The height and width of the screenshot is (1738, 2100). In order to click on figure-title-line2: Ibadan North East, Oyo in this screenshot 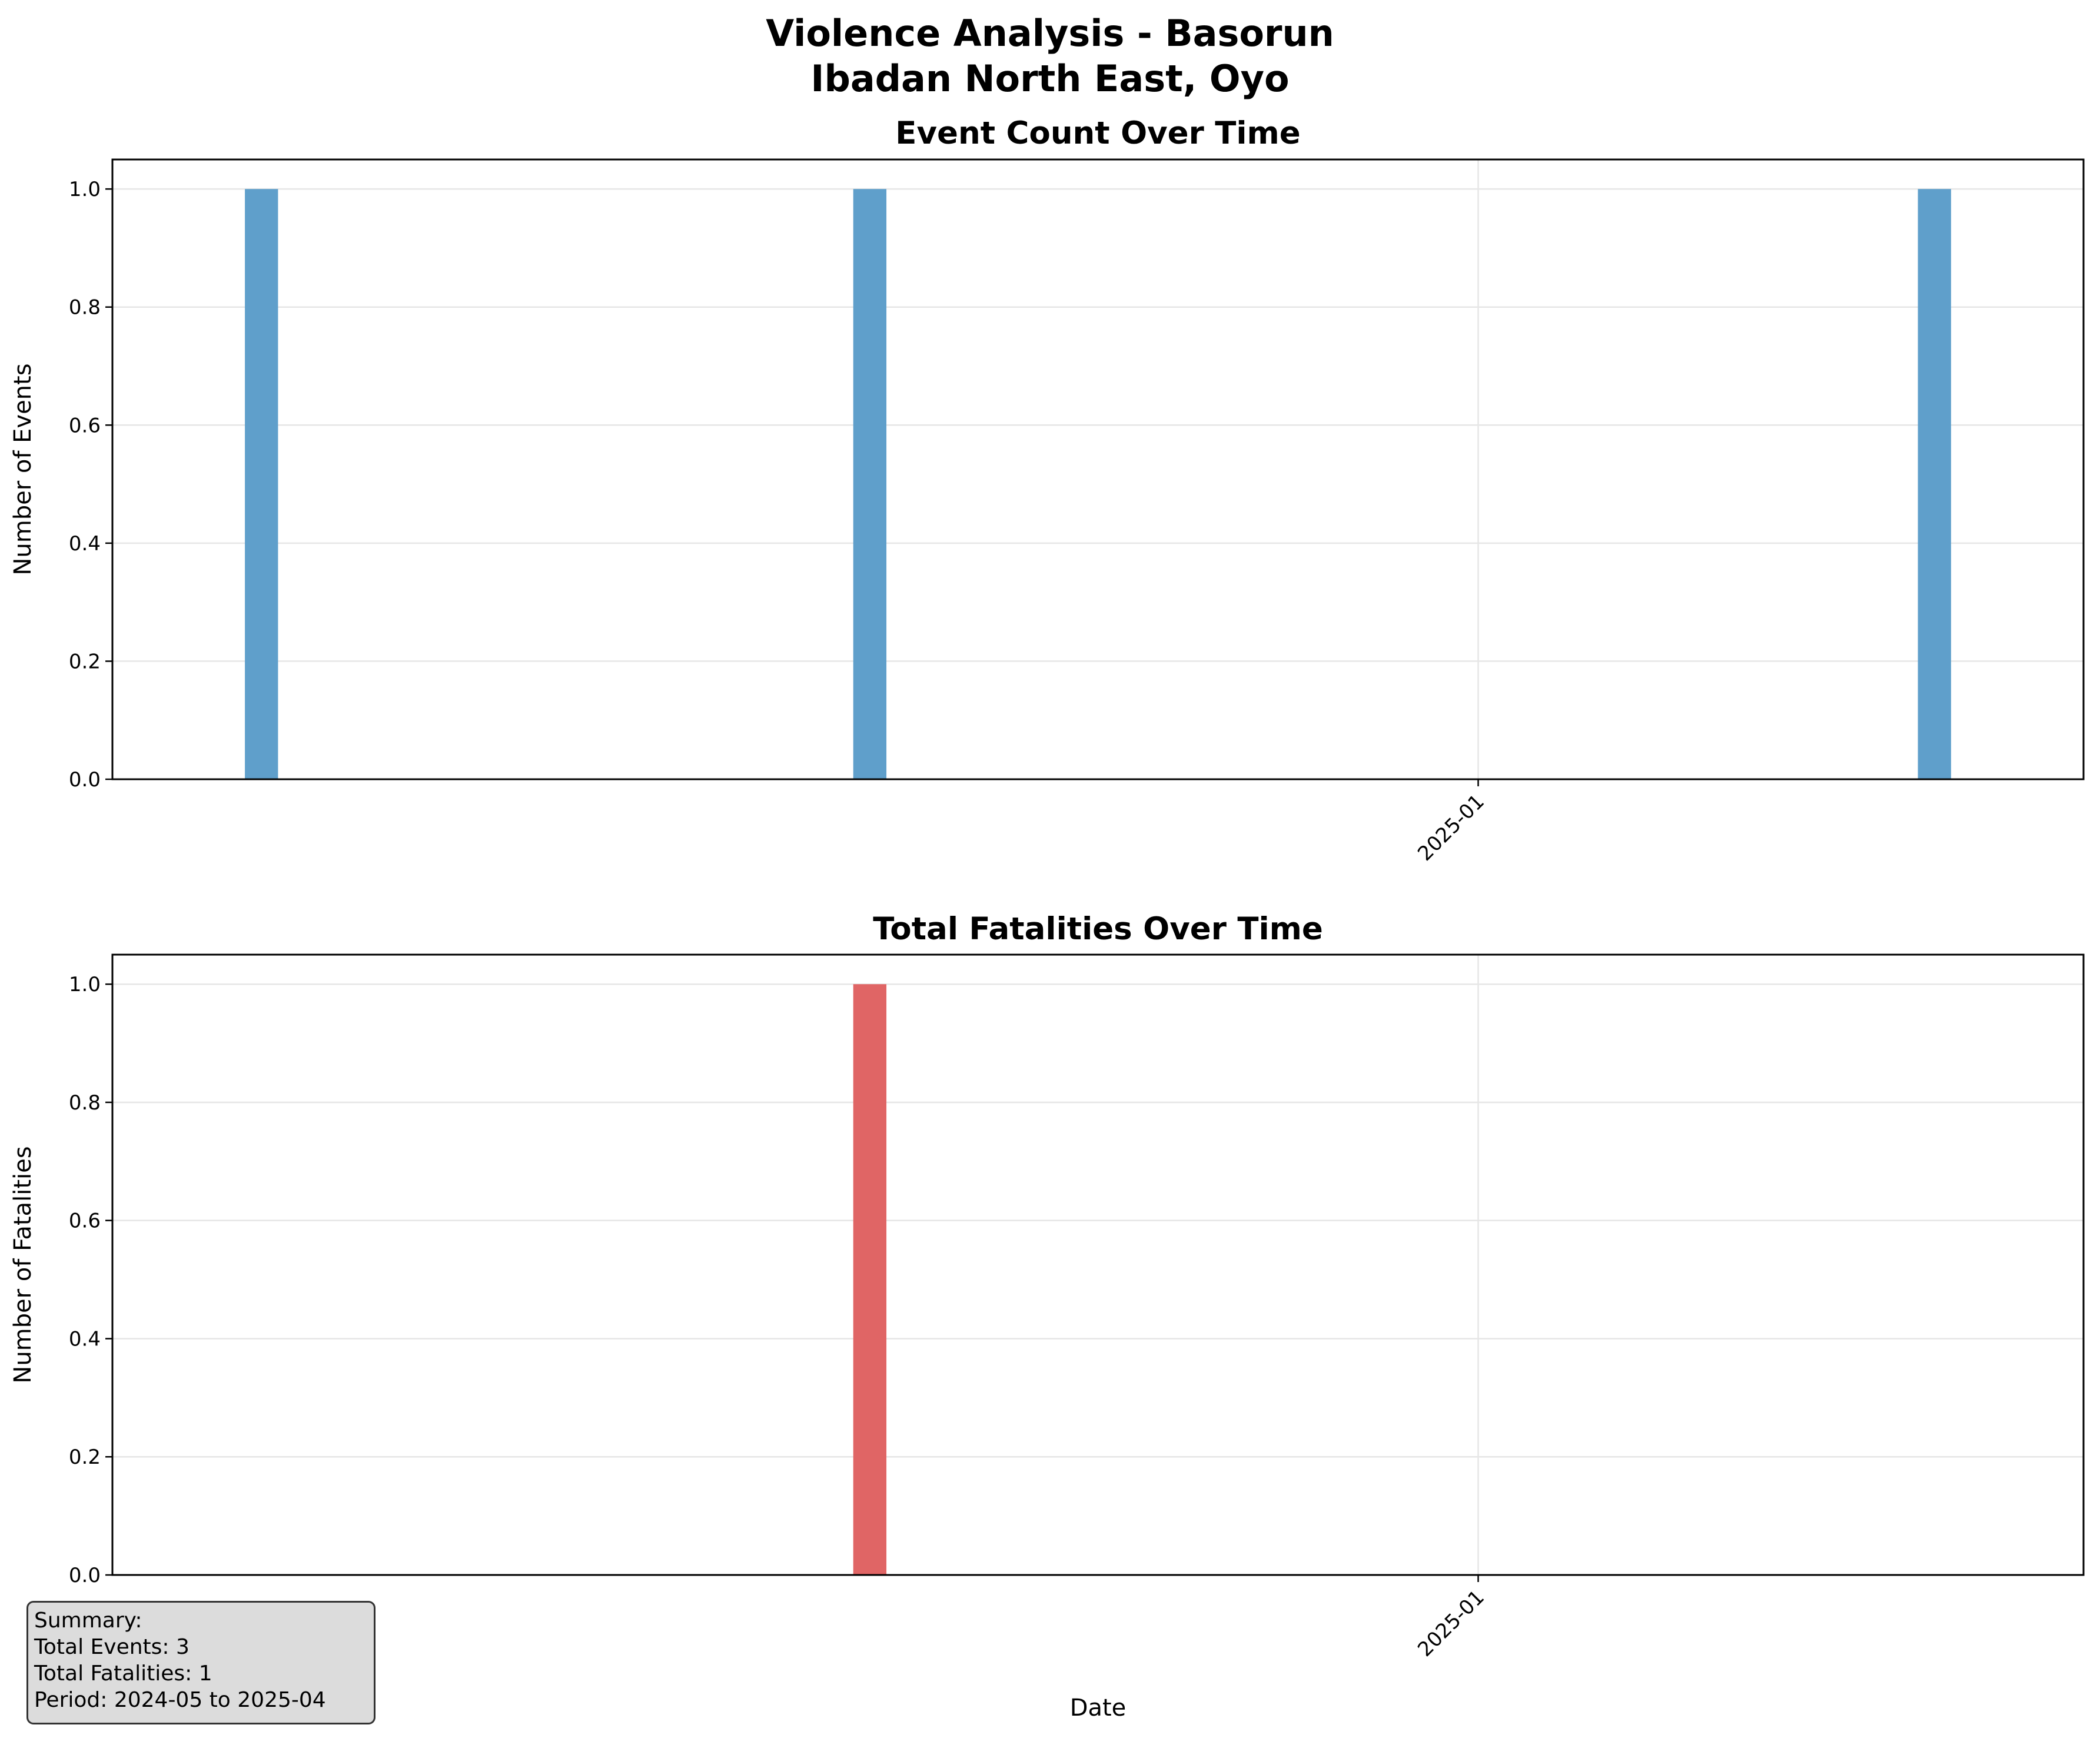, I will do `click(1049, 78)`.